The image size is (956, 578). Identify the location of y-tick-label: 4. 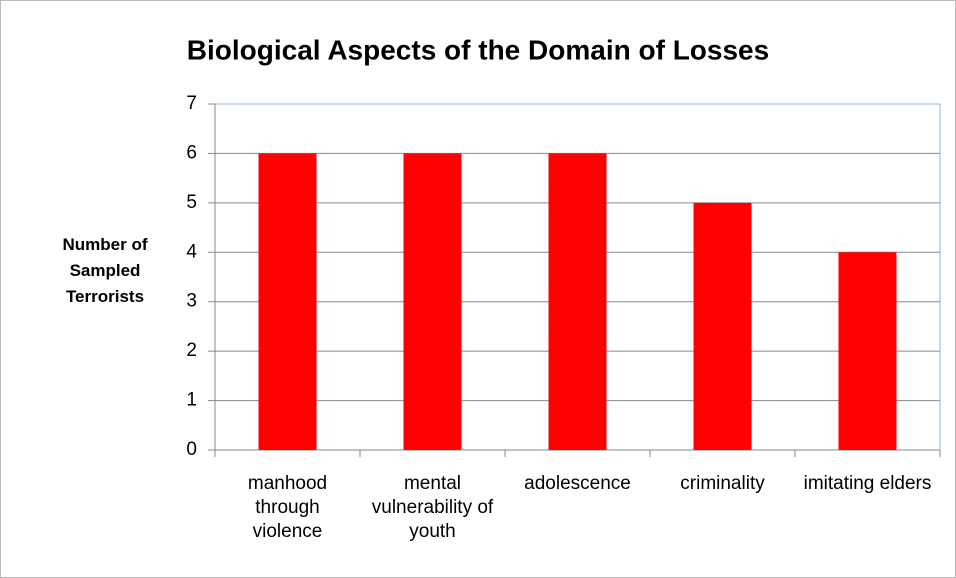
(191, 251).